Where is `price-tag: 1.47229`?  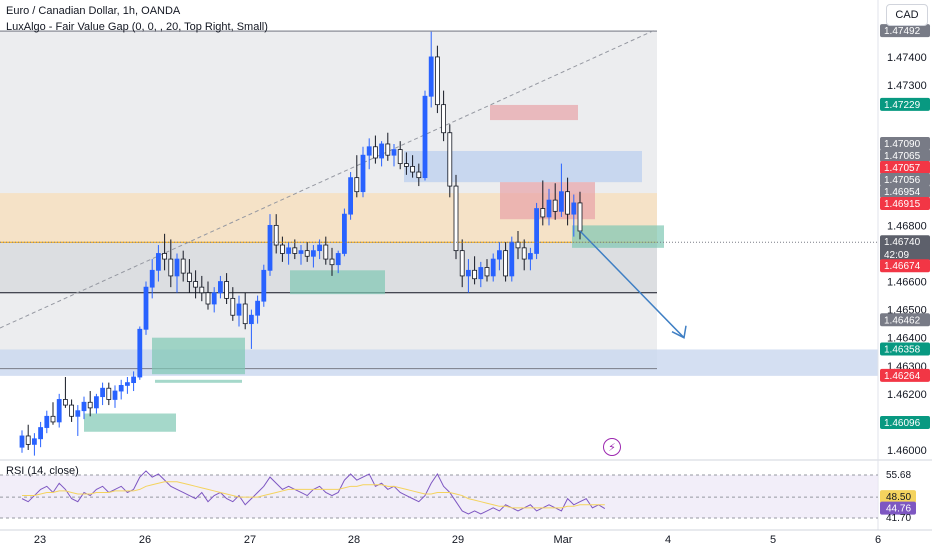 price-tag: 1.47229 is located at coordinates (905, 104).